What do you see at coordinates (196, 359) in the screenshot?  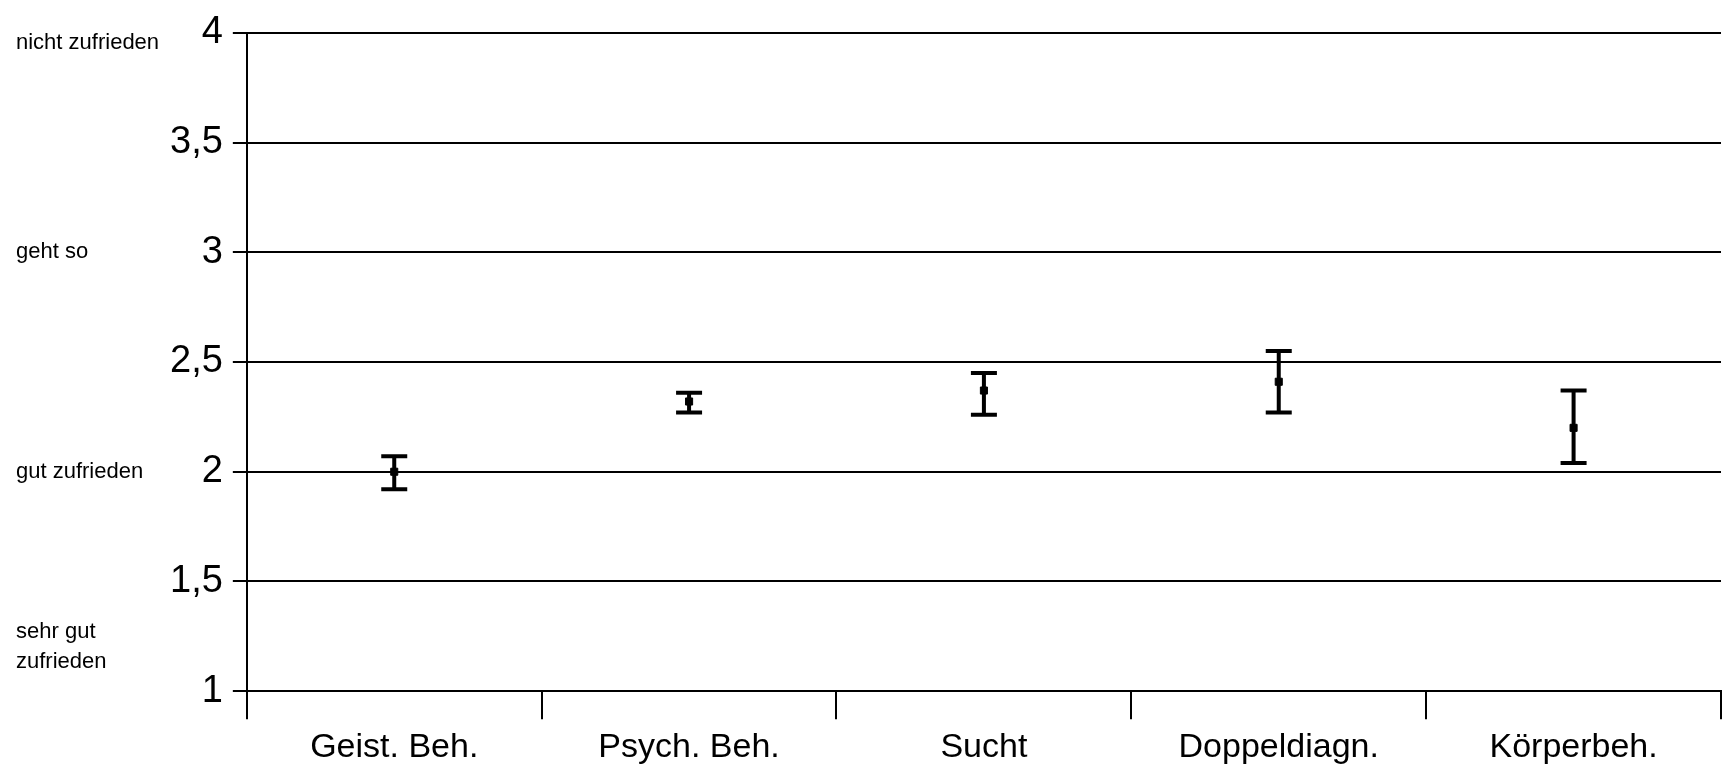 I see `y-tick-label: 2,5` at bounding box center [196, 359].